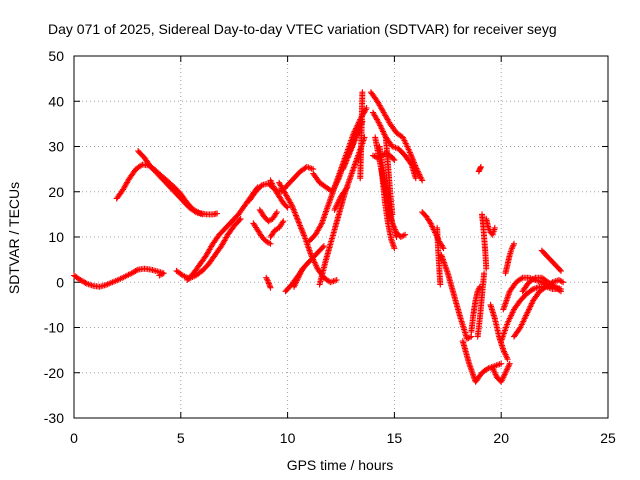  I want to click on y-tick-label: -10, so click(54, 328).